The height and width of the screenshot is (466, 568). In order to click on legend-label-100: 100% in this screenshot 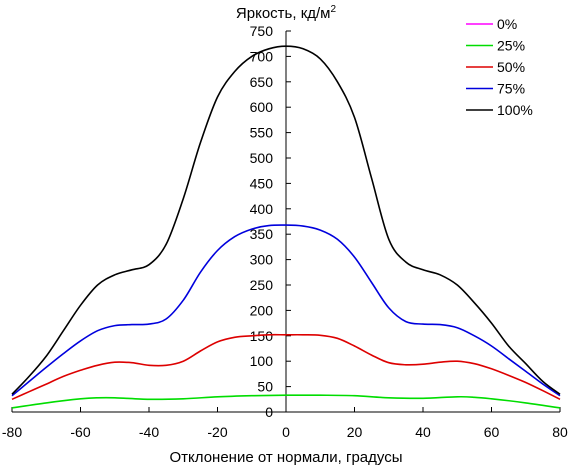, I will do `click(515, 110)`.